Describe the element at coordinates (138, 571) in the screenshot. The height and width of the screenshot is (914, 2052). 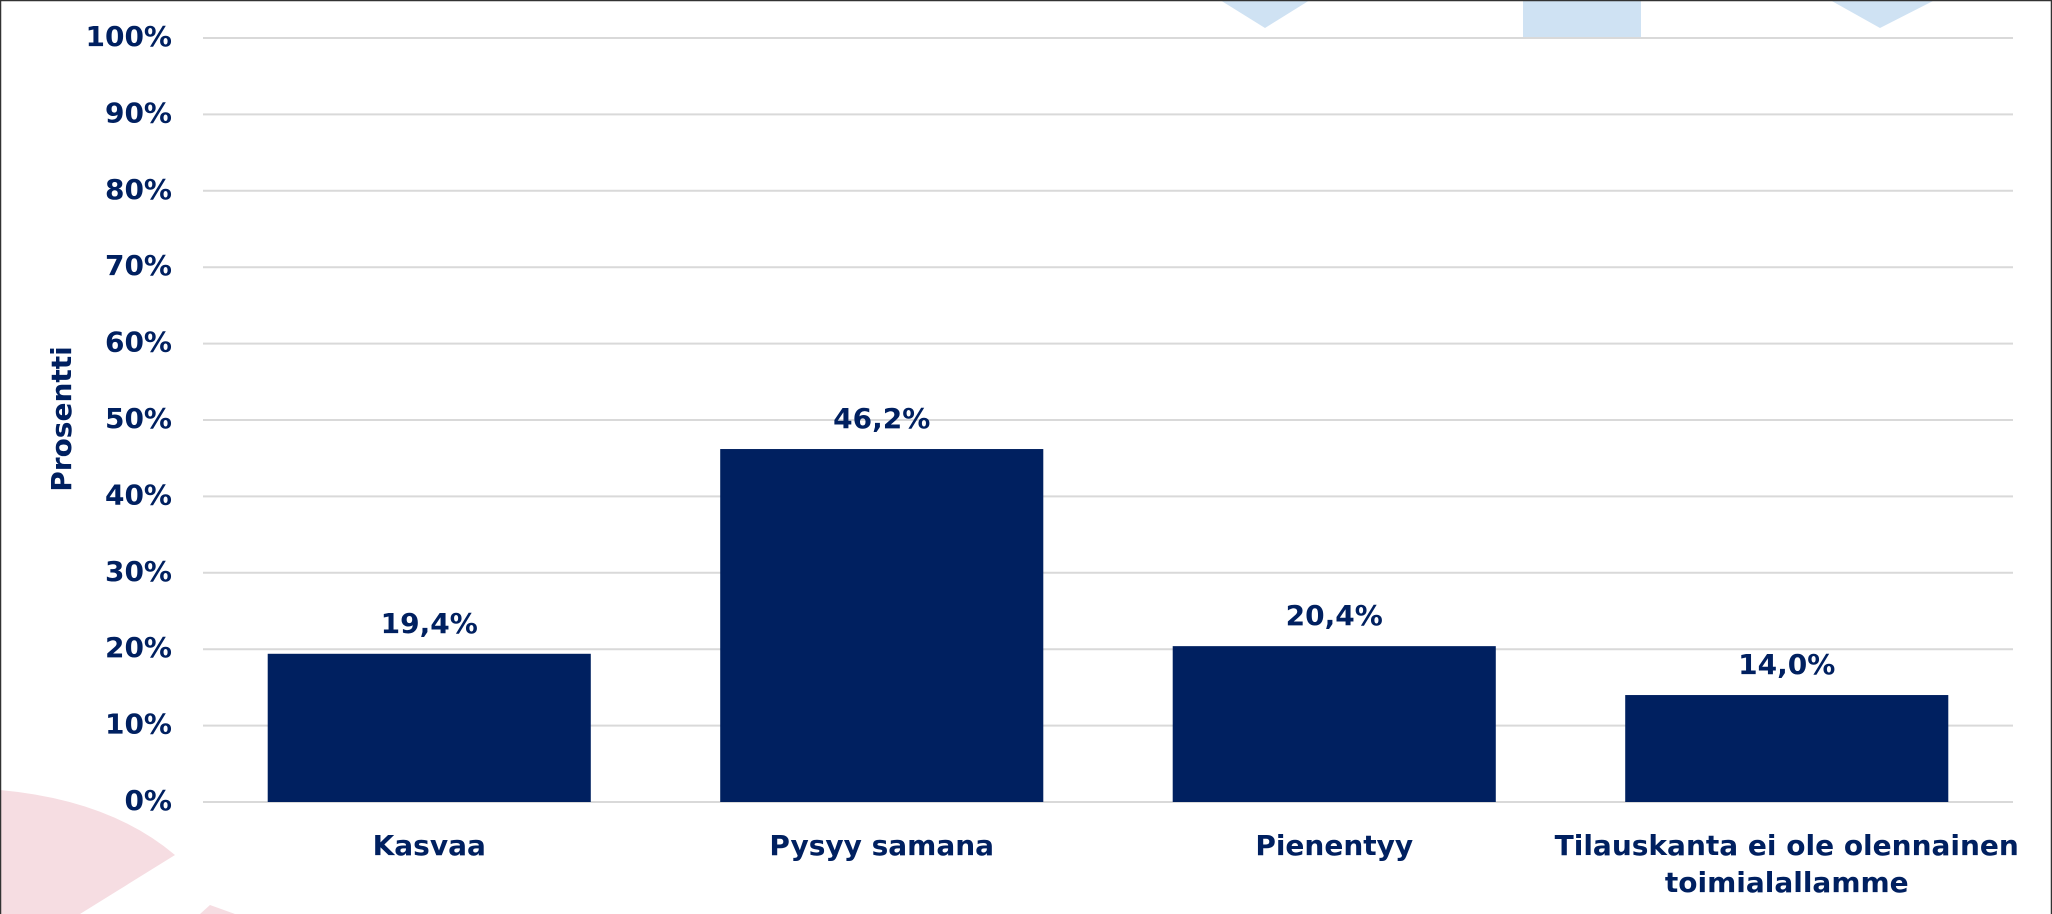
I see `y-tick-label: 30%` at that location.